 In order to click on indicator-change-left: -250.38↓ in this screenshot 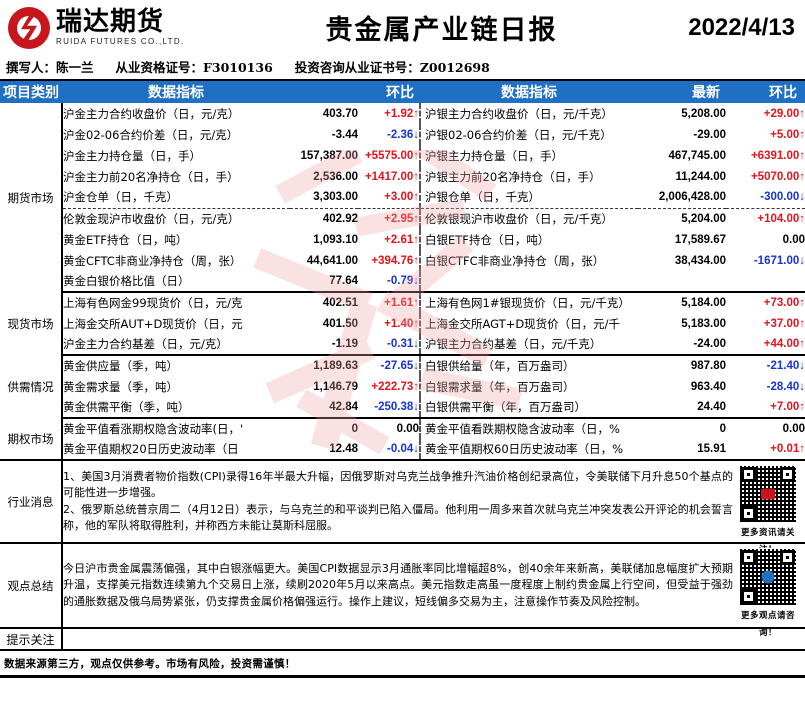, I will do `click(389, 408)`.